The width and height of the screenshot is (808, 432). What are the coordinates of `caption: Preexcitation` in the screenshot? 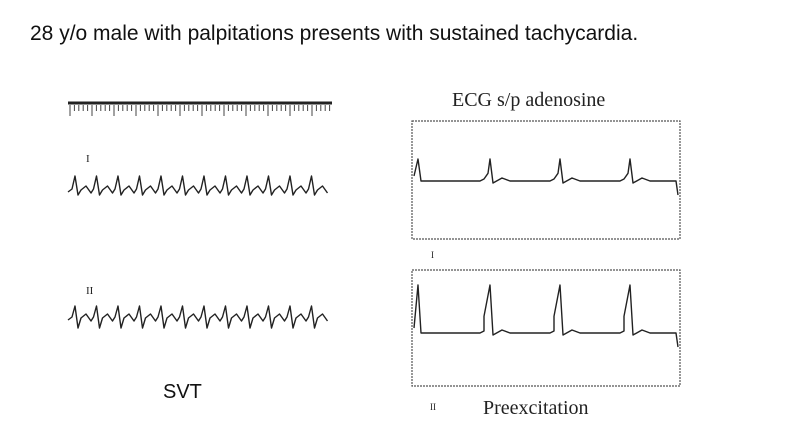 It's located at (536, 408).